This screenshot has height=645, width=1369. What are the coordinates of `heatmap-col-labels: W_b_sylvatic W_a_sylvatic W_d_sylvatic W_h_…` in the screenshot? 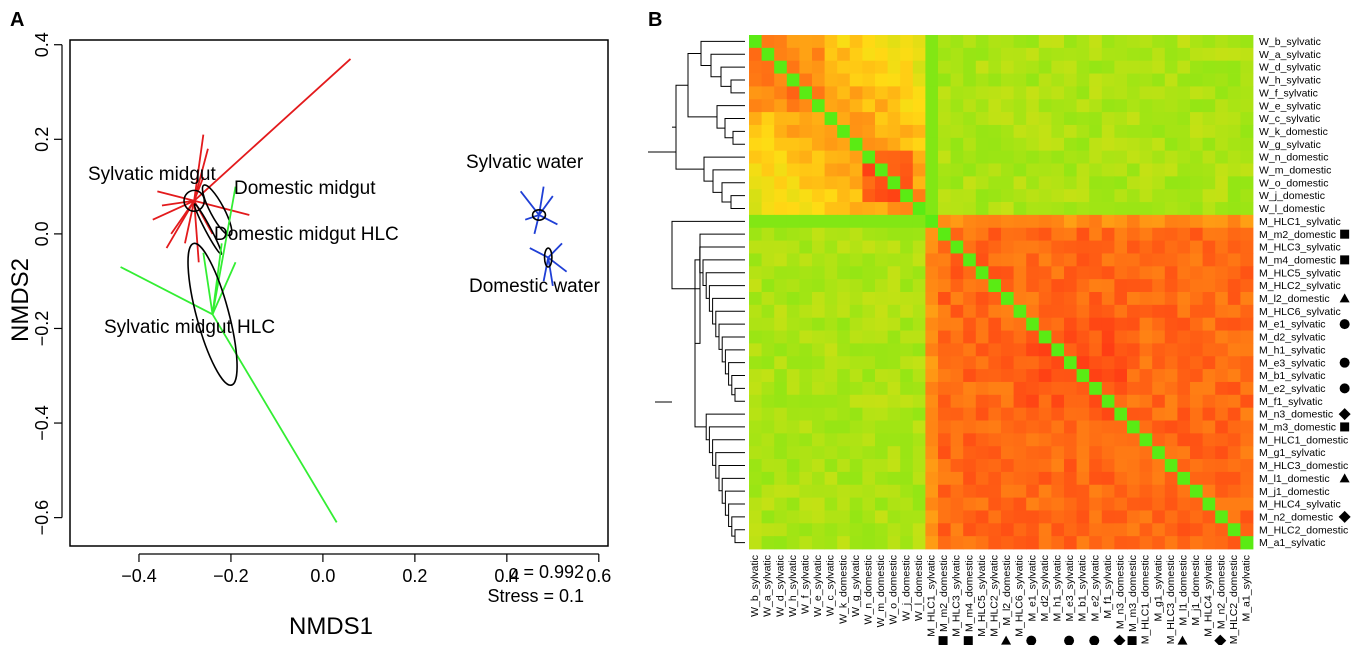 It's located at (1000, 600).